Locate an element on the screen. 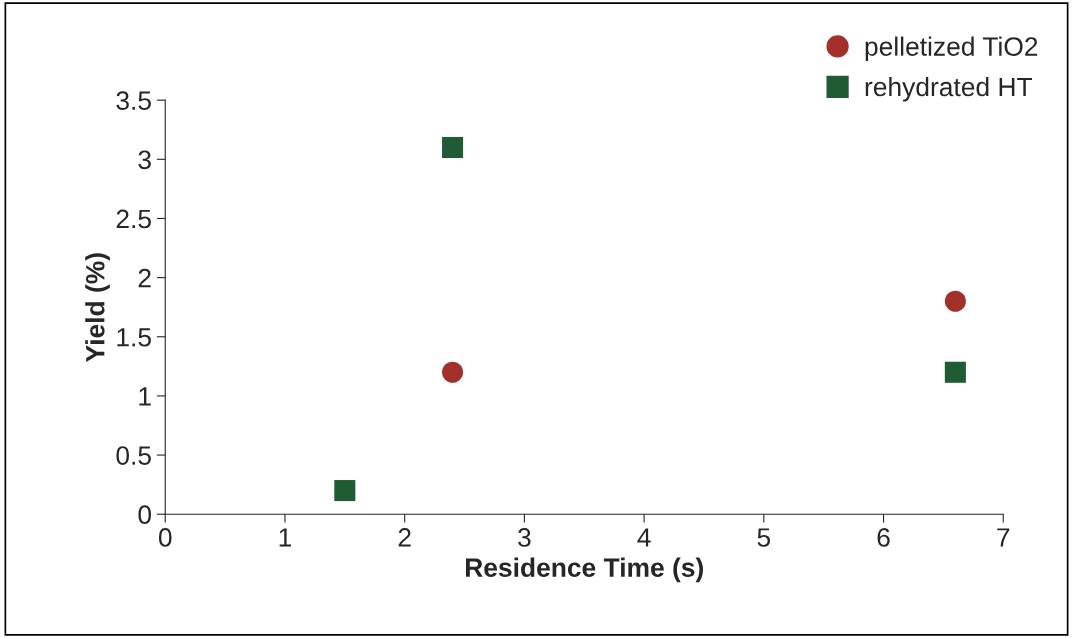 The width and height of the screenshot is (1073, 638). x-tick-label: 1 is located at coordinates (285, 537).